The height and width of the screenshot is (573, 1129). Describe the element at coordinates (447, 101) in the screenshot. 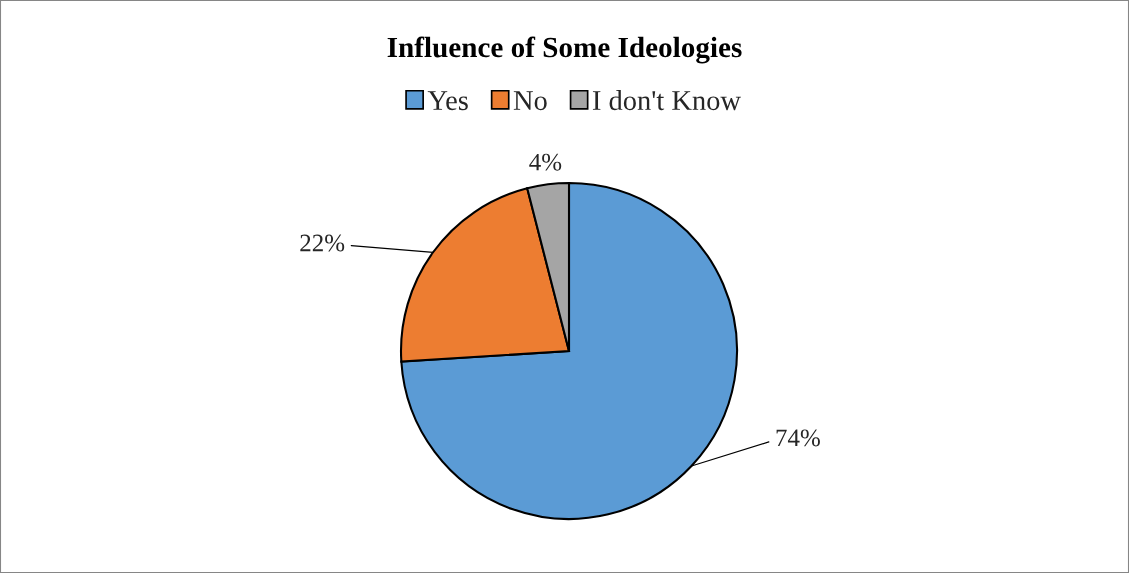

I see `legend-label: Yes` at that location.